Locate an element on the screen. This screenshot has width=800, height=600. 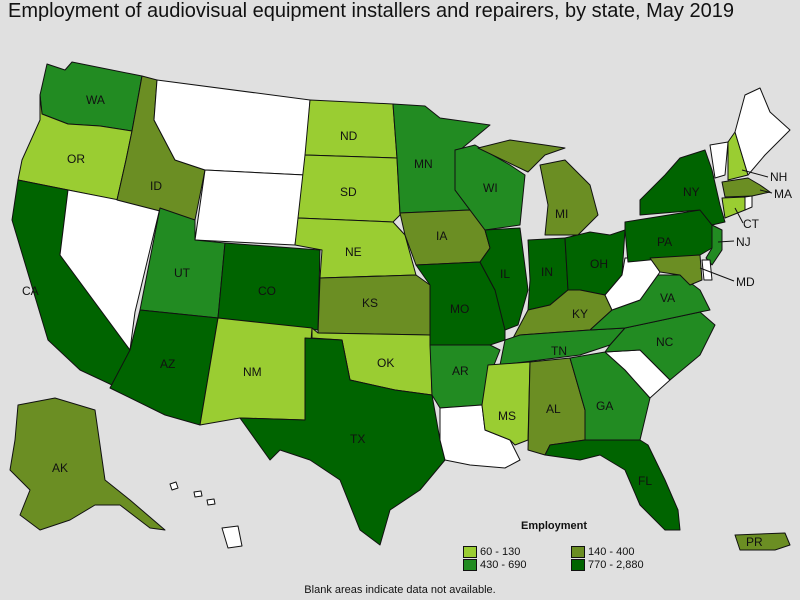
state-nj is located at coordinates (714, 245).